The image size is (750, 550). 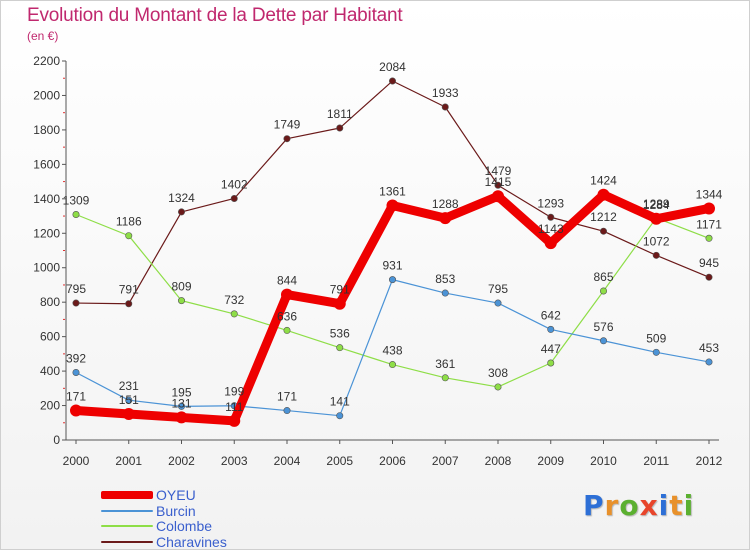 I want to click on data-label-charavines: 1293, so click(x=550, y=203).